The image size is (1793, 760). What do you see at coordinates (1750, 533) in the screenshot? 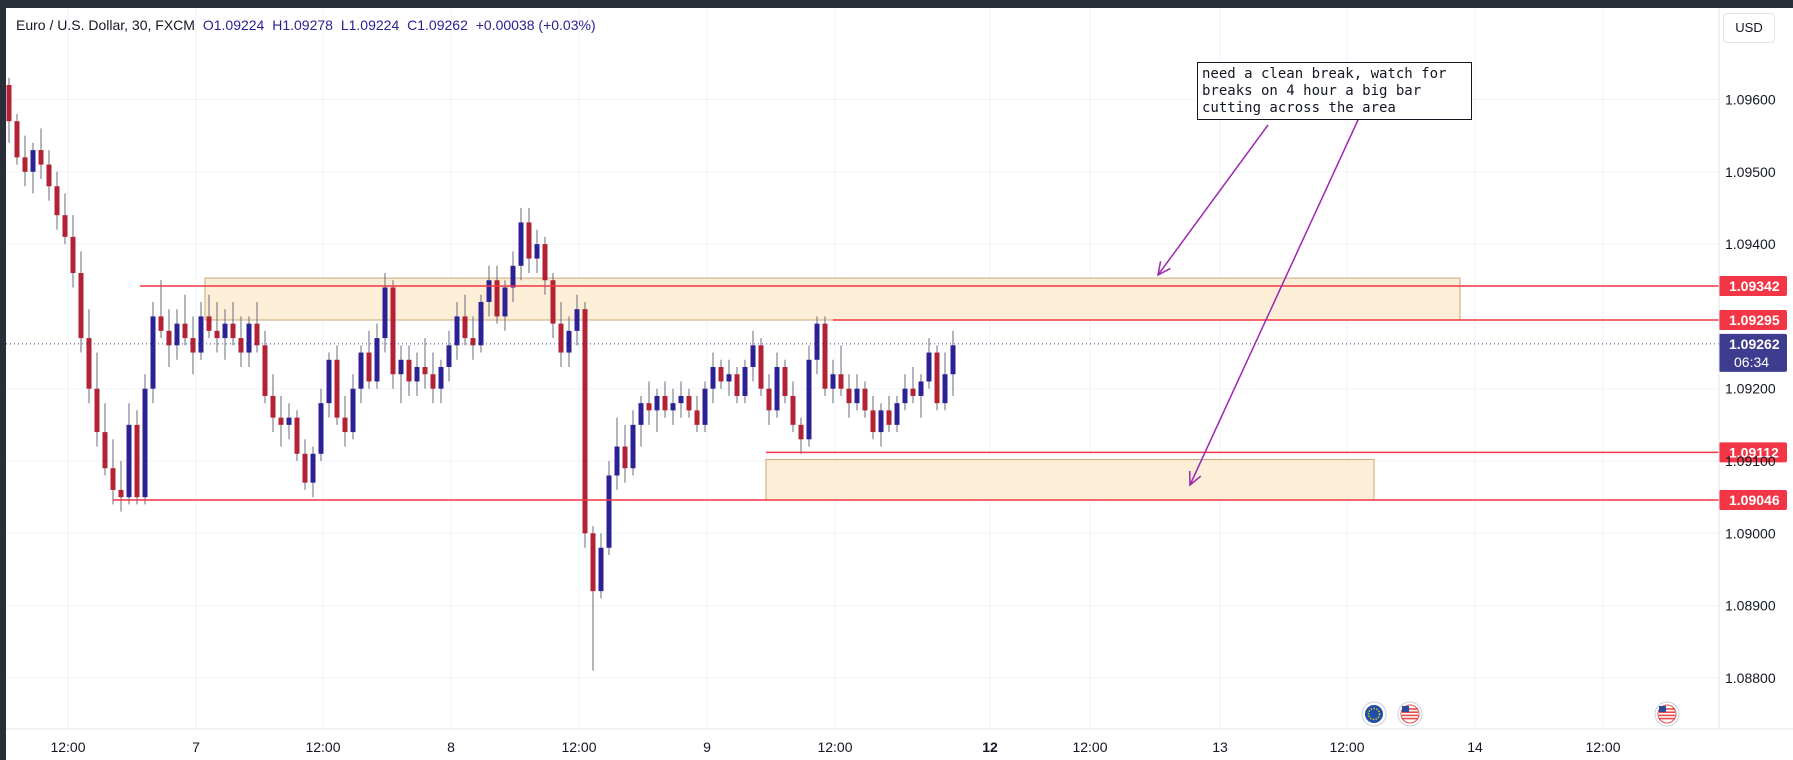
I see `price-tick-label: 1.09000` at bounding box center [1750, 533].